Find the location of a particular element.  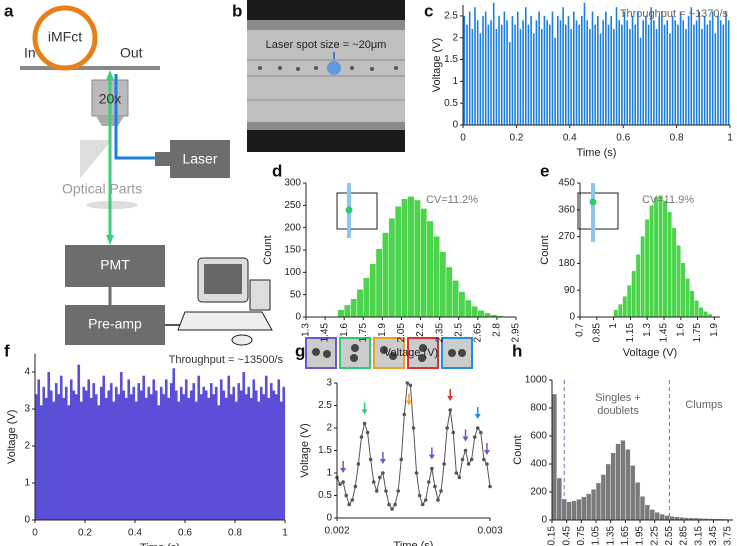

x-tick-label: 0.4 is located at coordinates (135, 533).